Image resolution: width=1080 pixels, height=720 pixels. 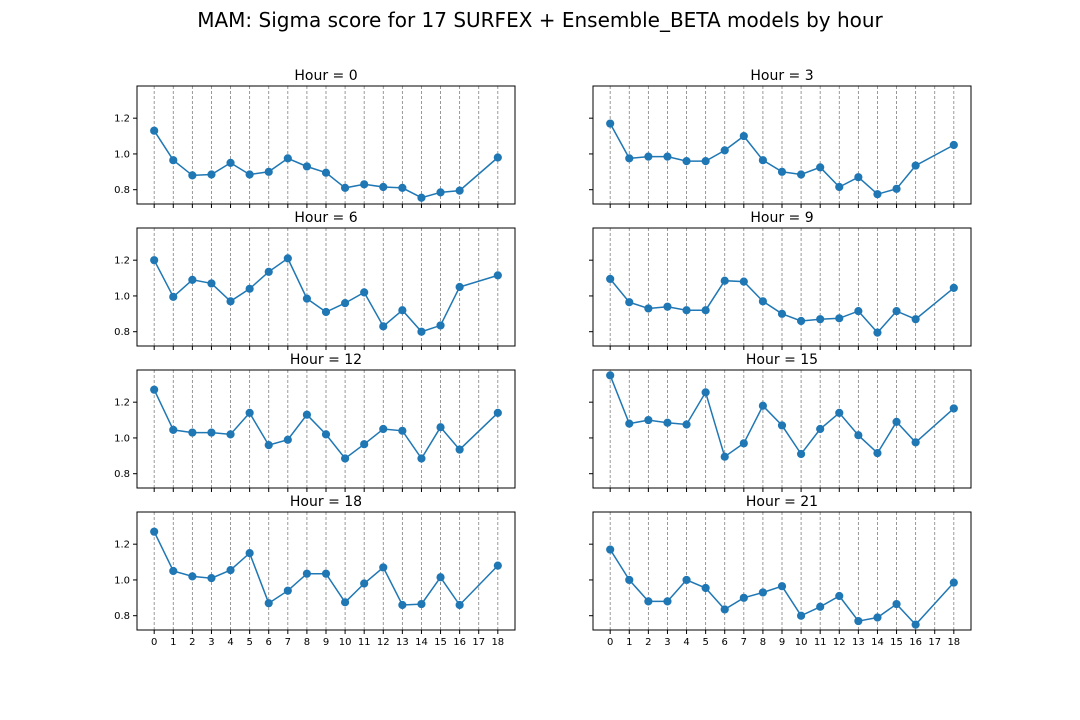 What do you see at coordinates (820, 642) in the screenshot?
I see `x-tick-label: 11` at bounding box center [820, 642].